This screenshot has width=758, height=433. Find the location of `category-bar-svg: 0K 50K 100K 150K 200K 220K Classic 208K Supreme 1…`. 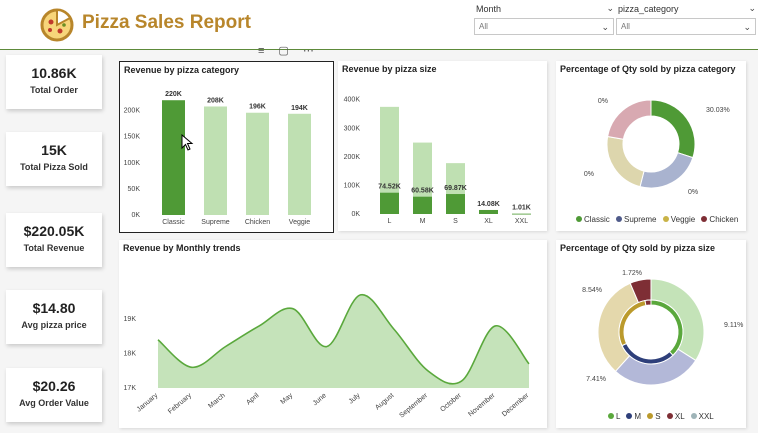

category-bar-svg: 0K 50K 100K 150K 200K 220K Classic 208K Supreme 1… is located at coordinates (217, 158).